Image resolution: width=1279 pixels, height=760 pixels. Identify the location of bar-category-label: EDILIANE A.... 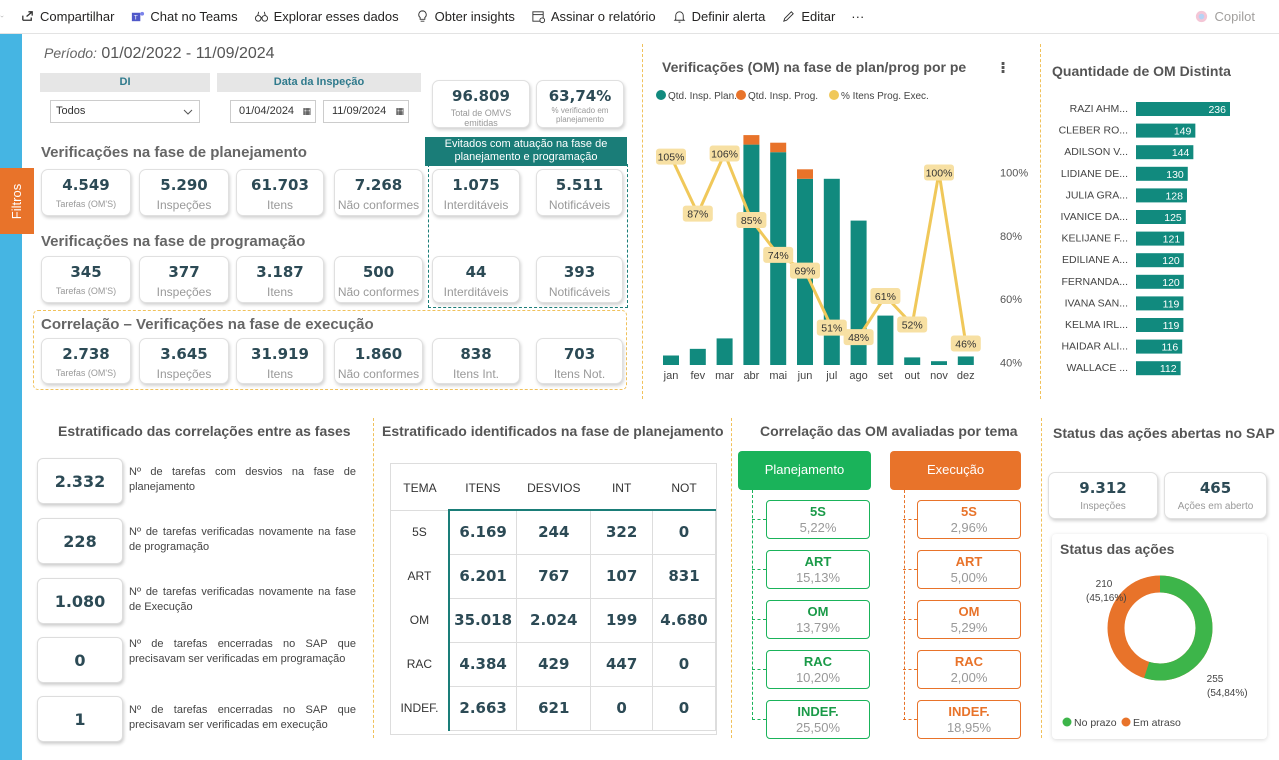
(1095, 260).